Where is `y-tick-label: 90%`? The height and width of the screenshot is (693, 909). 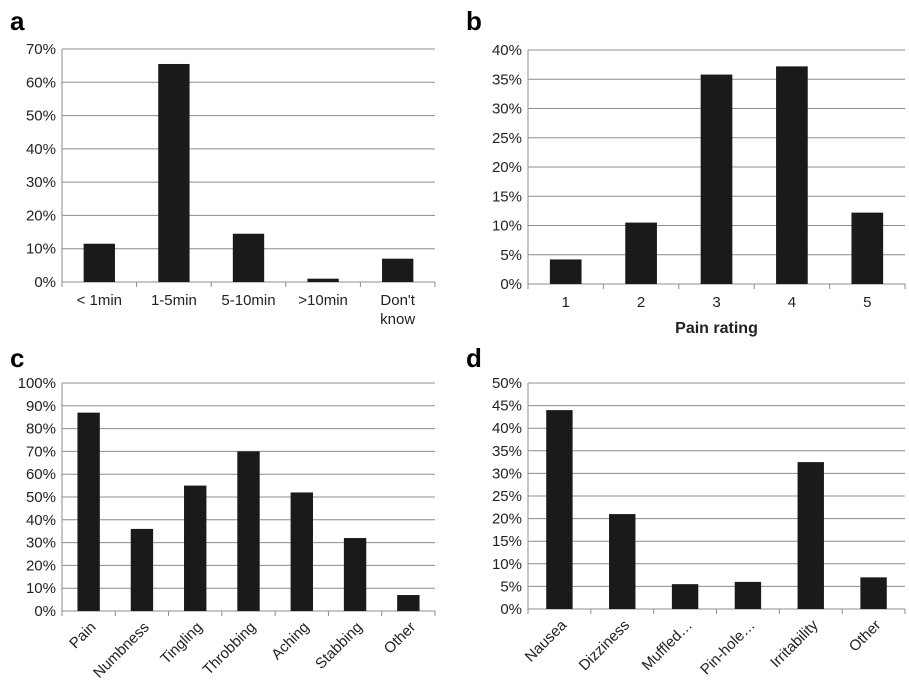 y-tick-label: 90% is located at coordinates (41, 406).